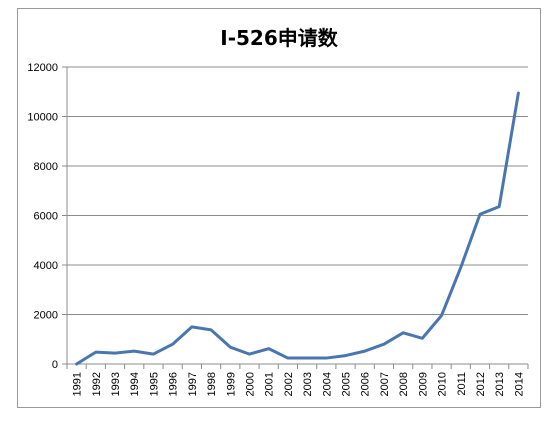 The image size is (558, 422). I want to click on x-tick-label: 1998, so click(212, 384).